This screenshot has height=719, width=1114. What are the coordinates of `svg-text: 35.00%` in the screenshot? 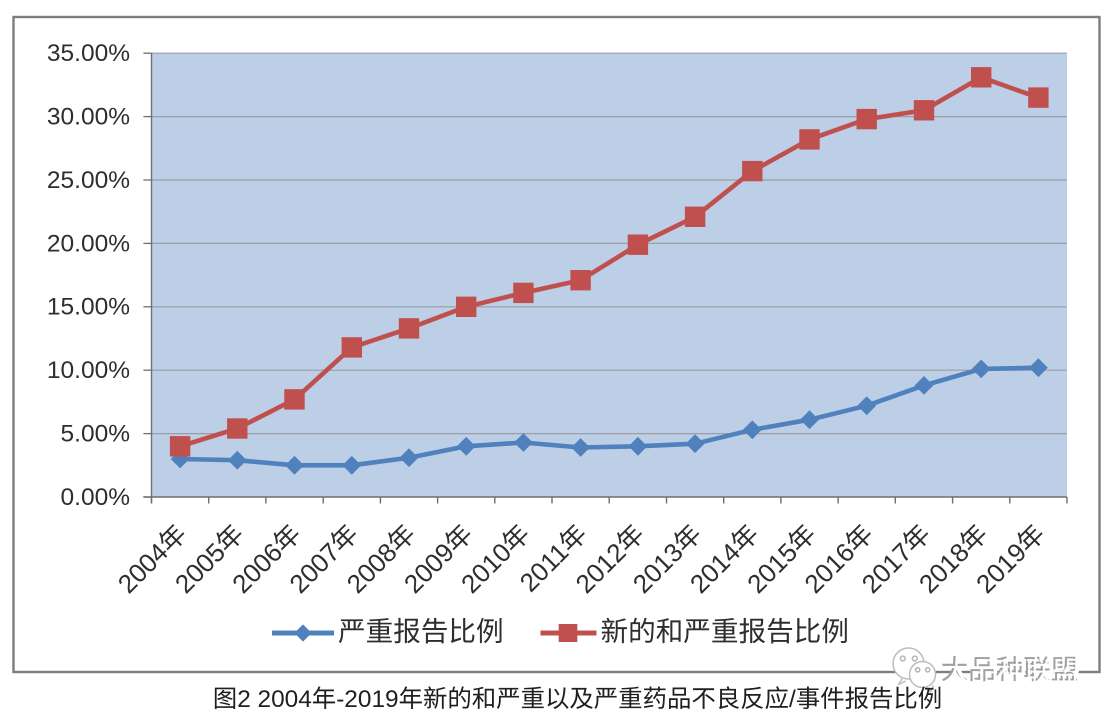 It's located at (88, 53).